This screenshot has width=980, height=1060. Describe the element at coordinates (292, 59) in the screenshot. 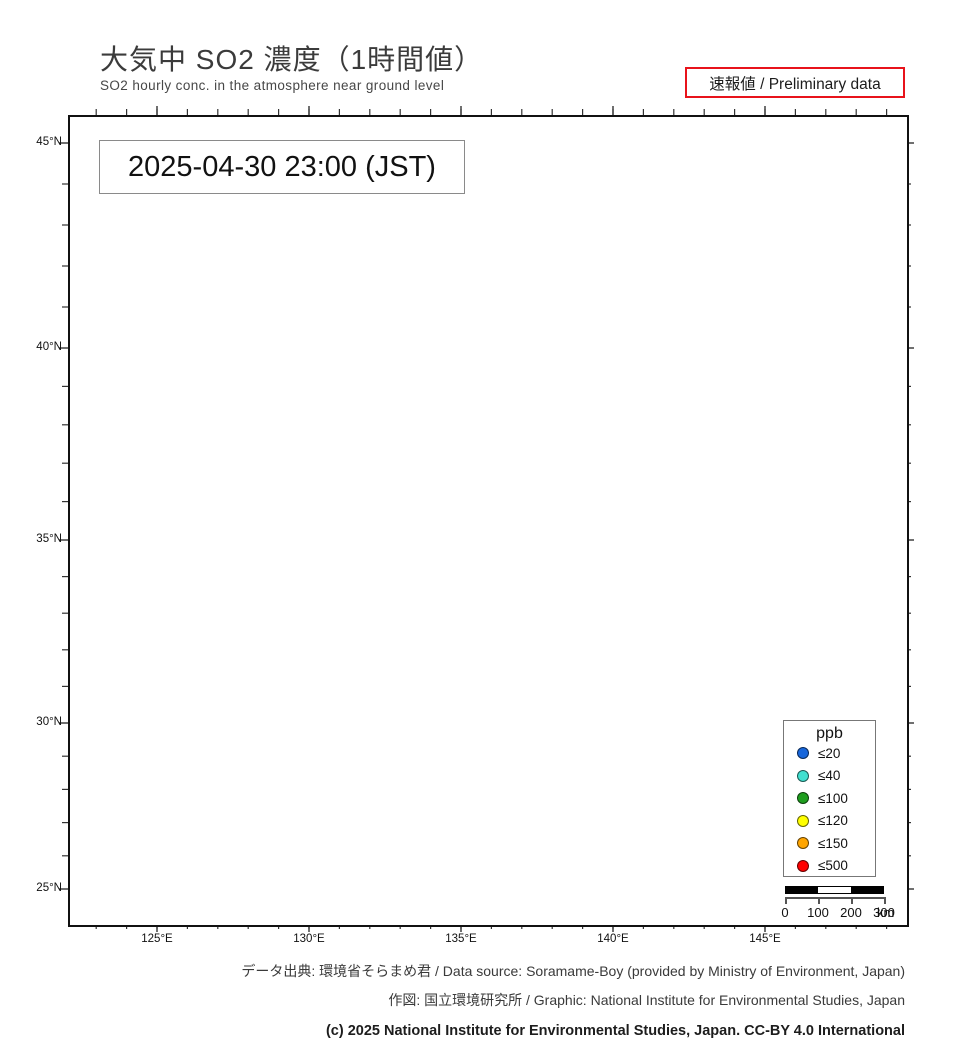

I see `page-title: 大気中 SO2 濃度（1時間値）` at that location.